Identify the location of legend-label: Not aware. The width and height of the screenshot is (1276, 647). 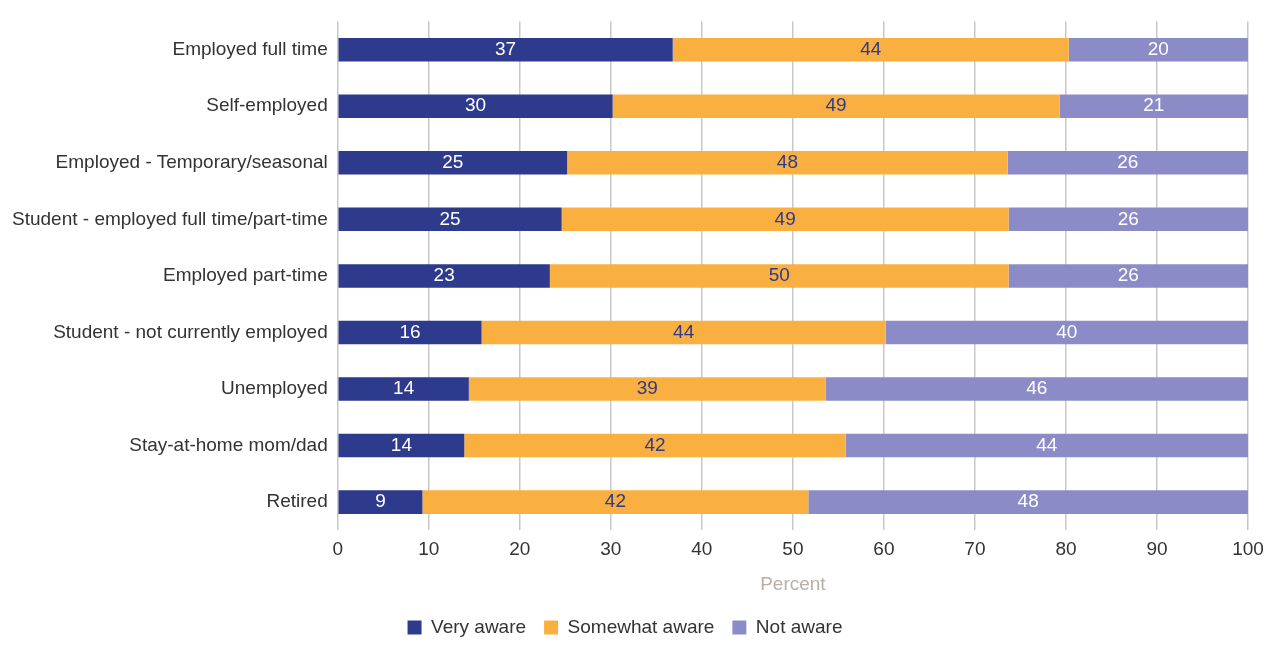
(799, 626).